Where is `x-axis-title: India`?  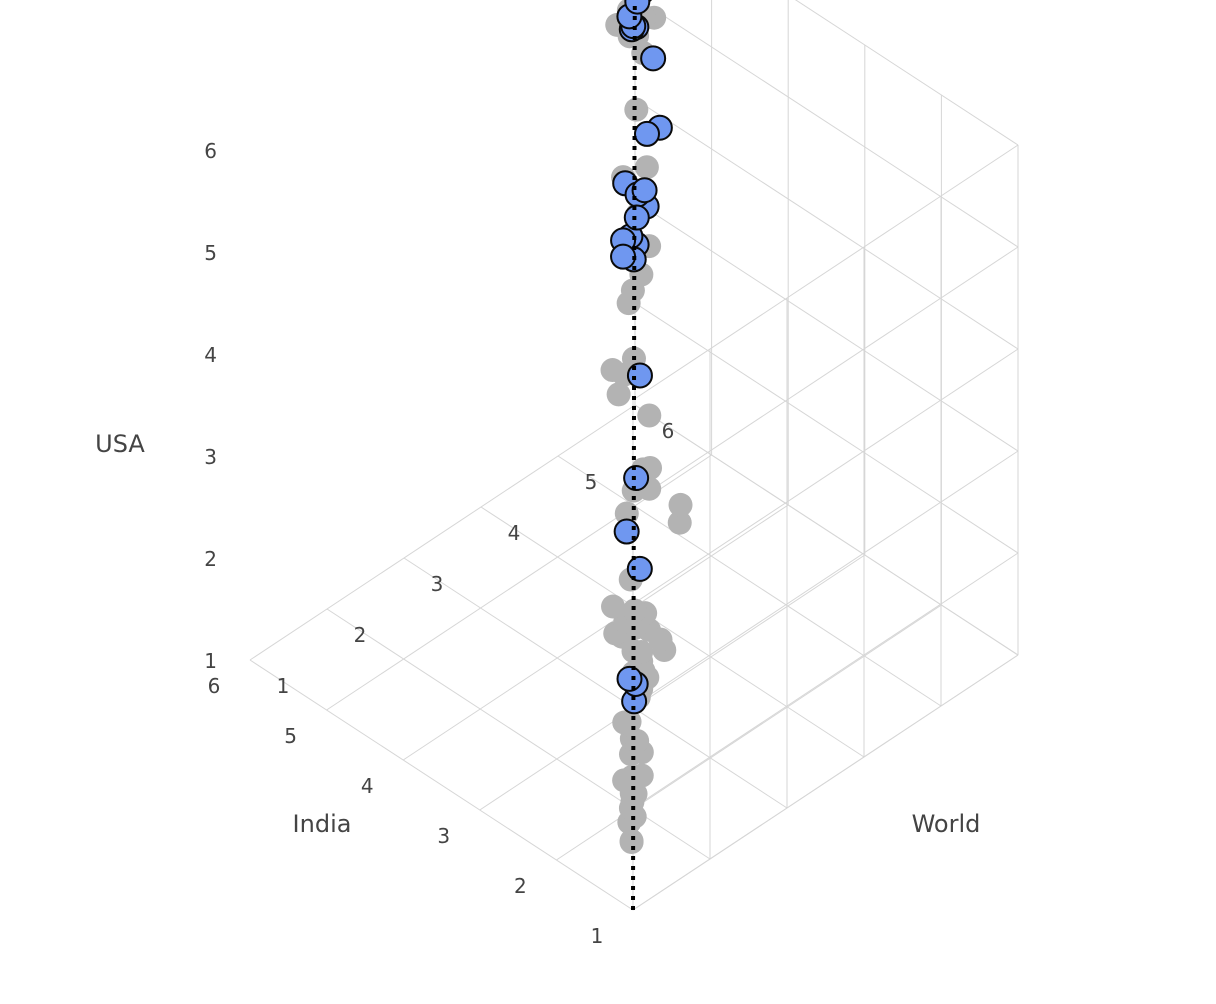
x-axis-title: India is located at coordinates (322, 824).